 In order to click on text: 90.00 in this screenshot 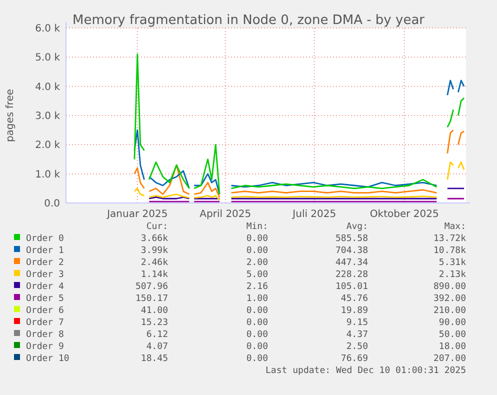, I will do `click(452, 323)`.